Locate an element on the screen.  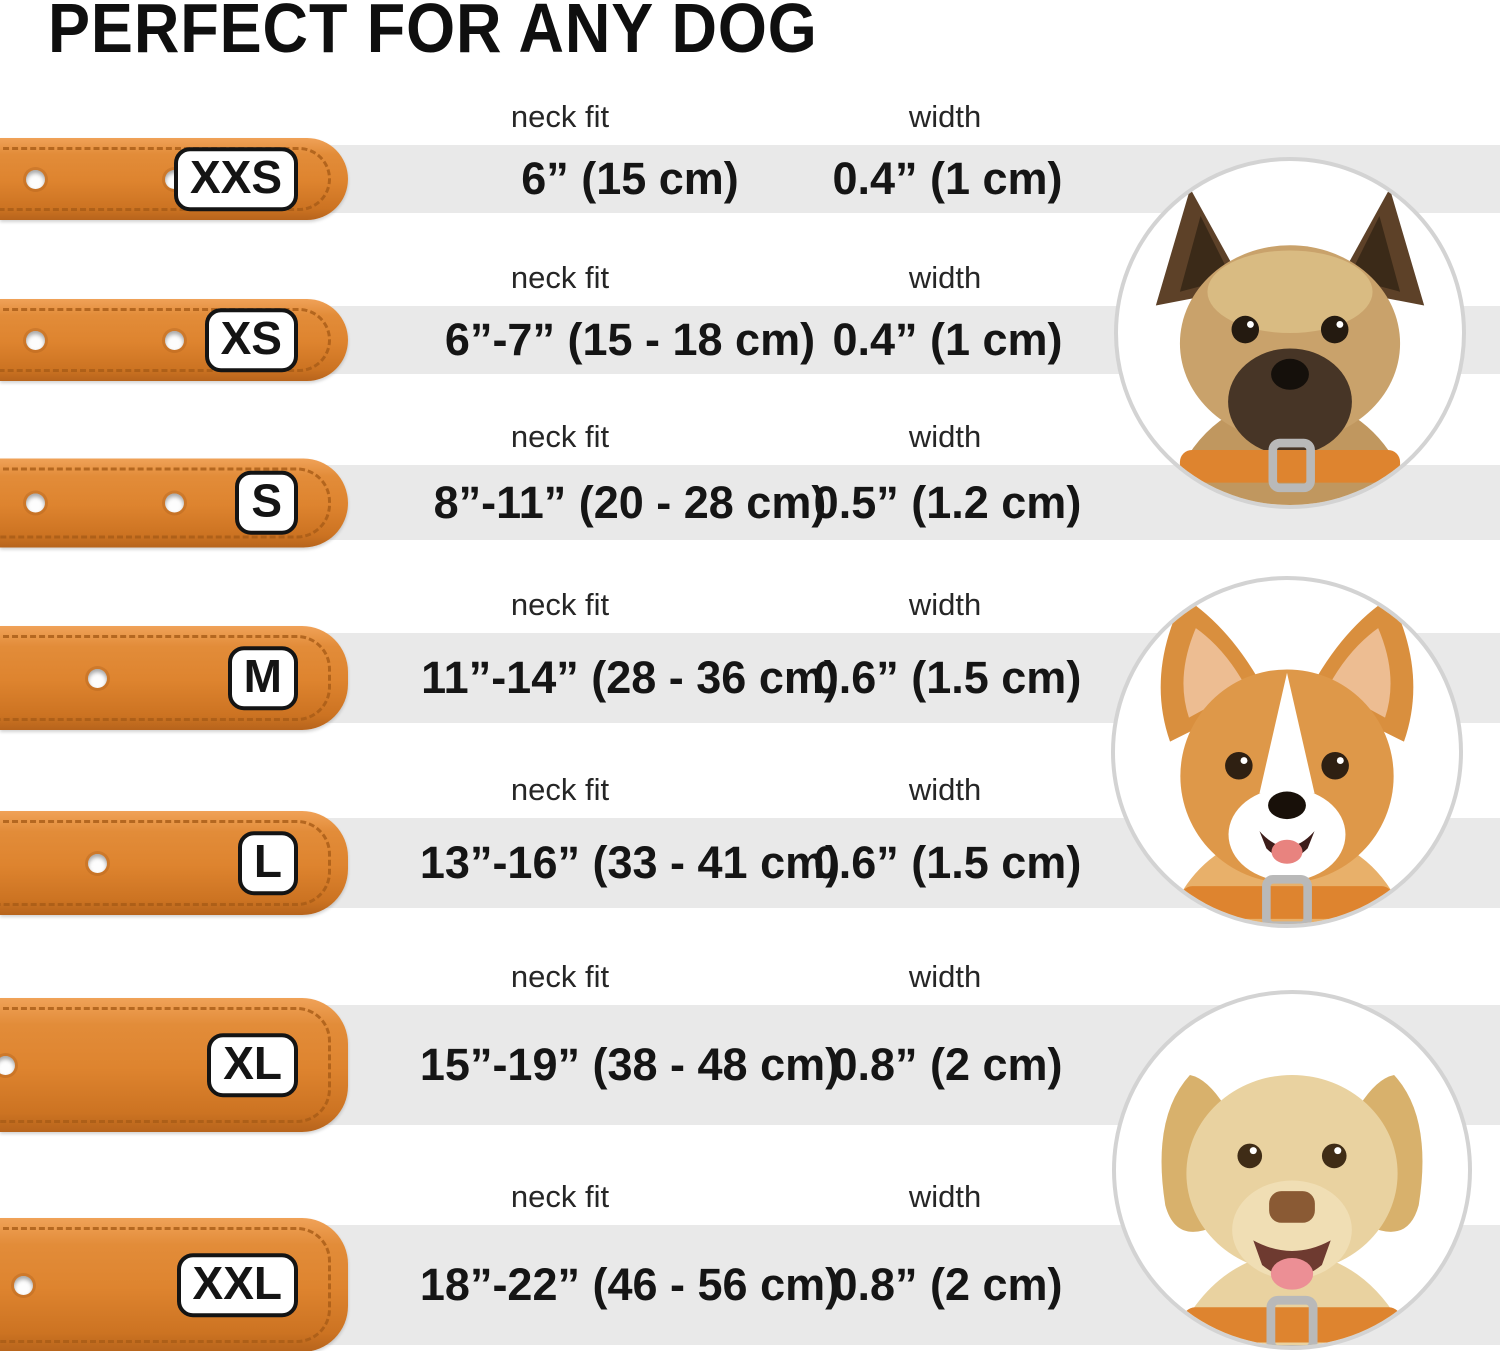
size-badge-s: S is located at coordinates (266, 502).